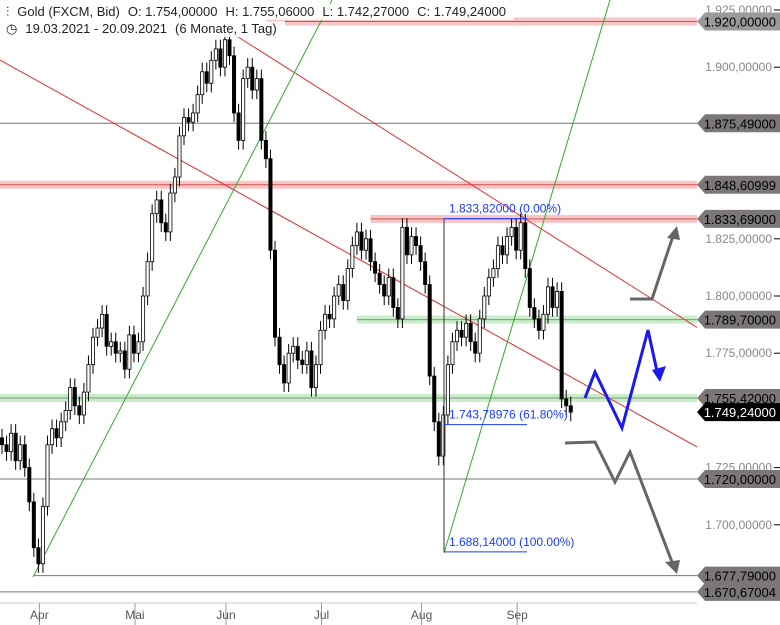 The image size is (780, 625). I want to click on level-label: 1.670,67004, so click(740, 592).